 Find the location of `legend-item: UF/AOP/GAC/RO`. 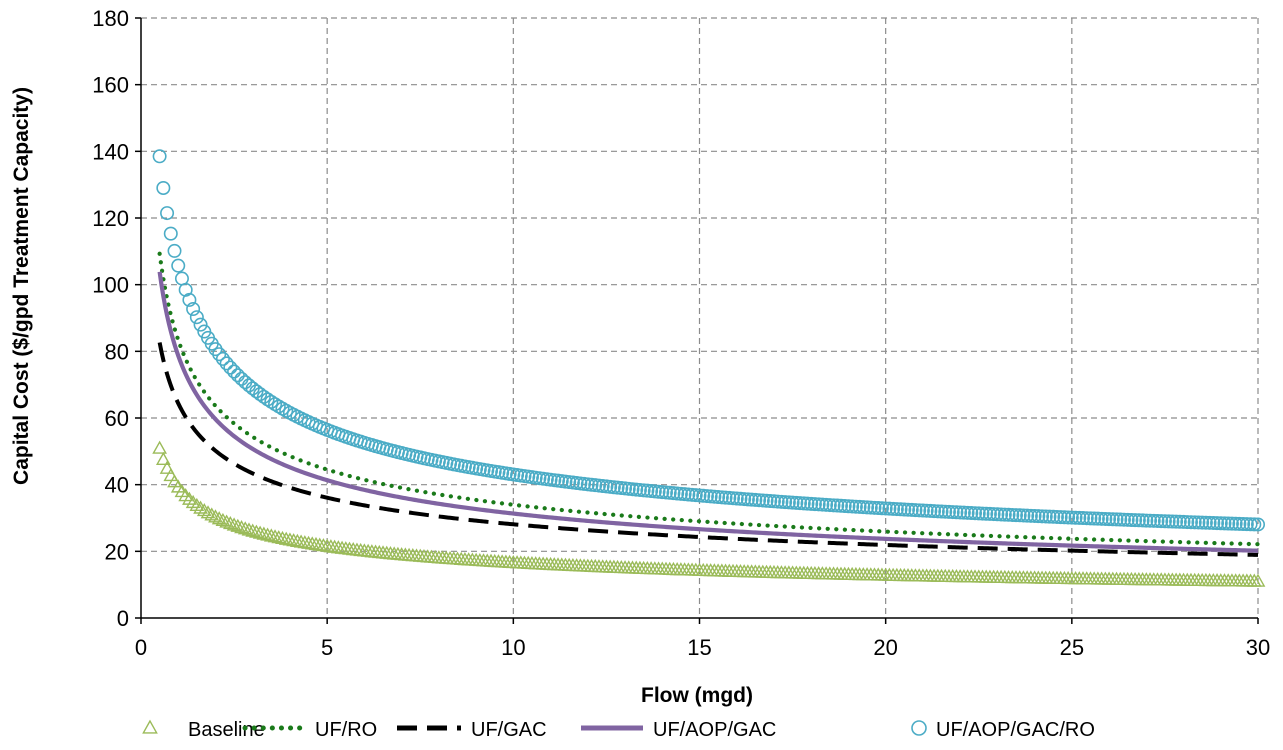

legend-item: UF/AOP/GAC/RO is located at coordinates (1003, 730).